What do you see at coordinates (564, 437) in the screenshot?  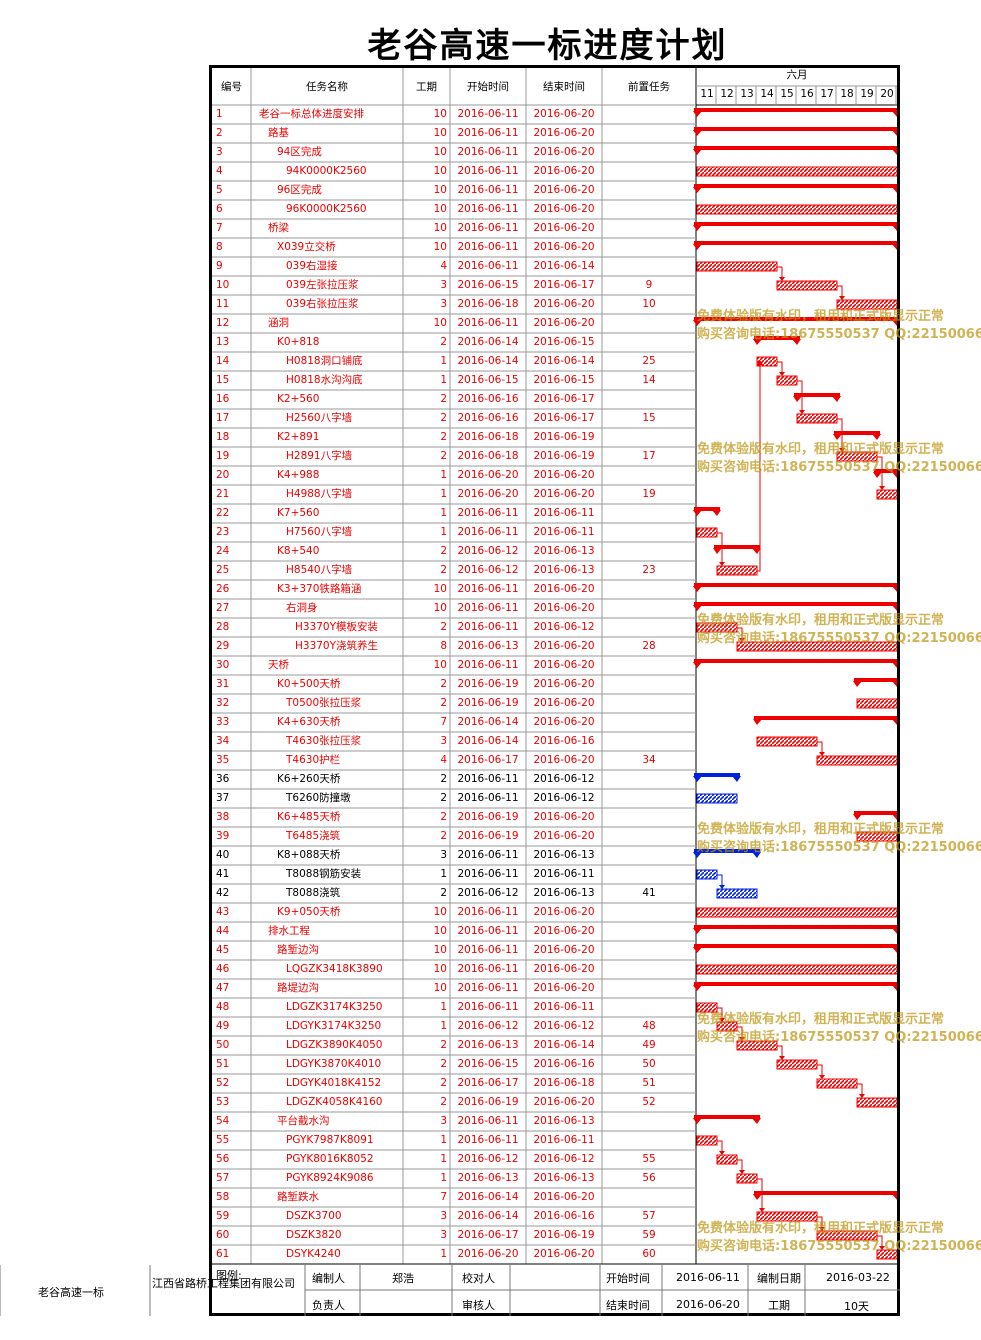 I see `task-end: 2016-06-19` at bounding box center [564, 437].